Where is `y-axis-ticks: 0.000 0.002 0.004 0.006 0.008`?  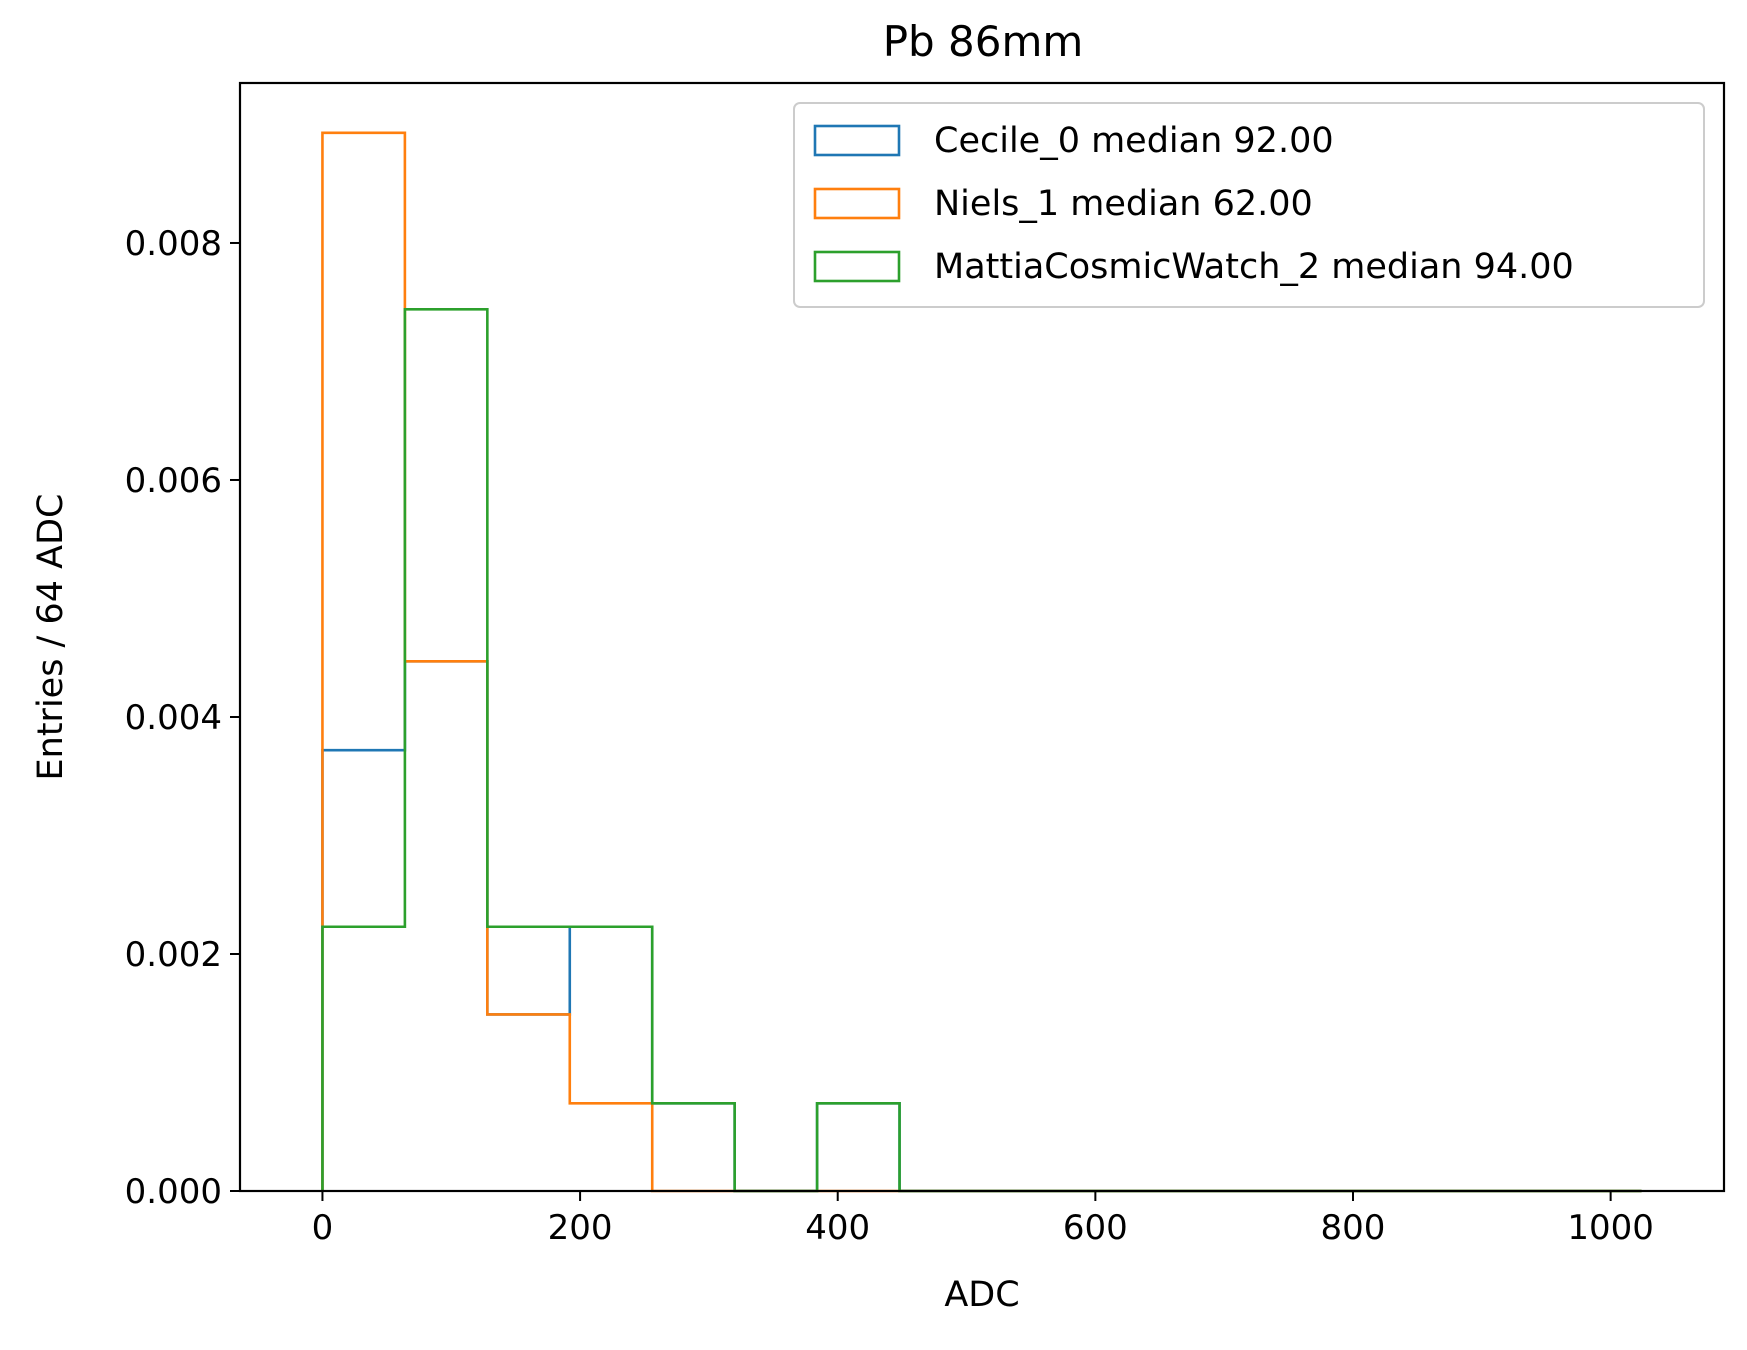
y-axis-ticks: 0.000 0.002 0.004 0.006 0.008 is located at coordinates (182, 718).